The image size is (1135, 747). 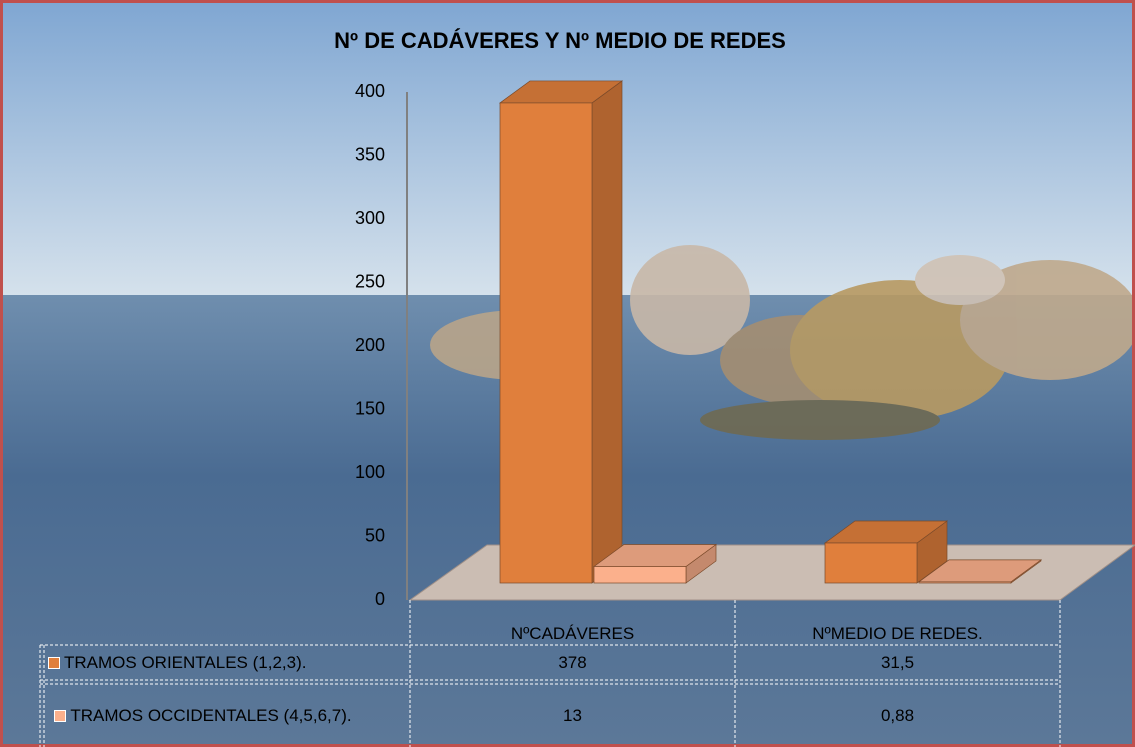 I want to click on y-tick-label: 200, so click(x=370, y=345).